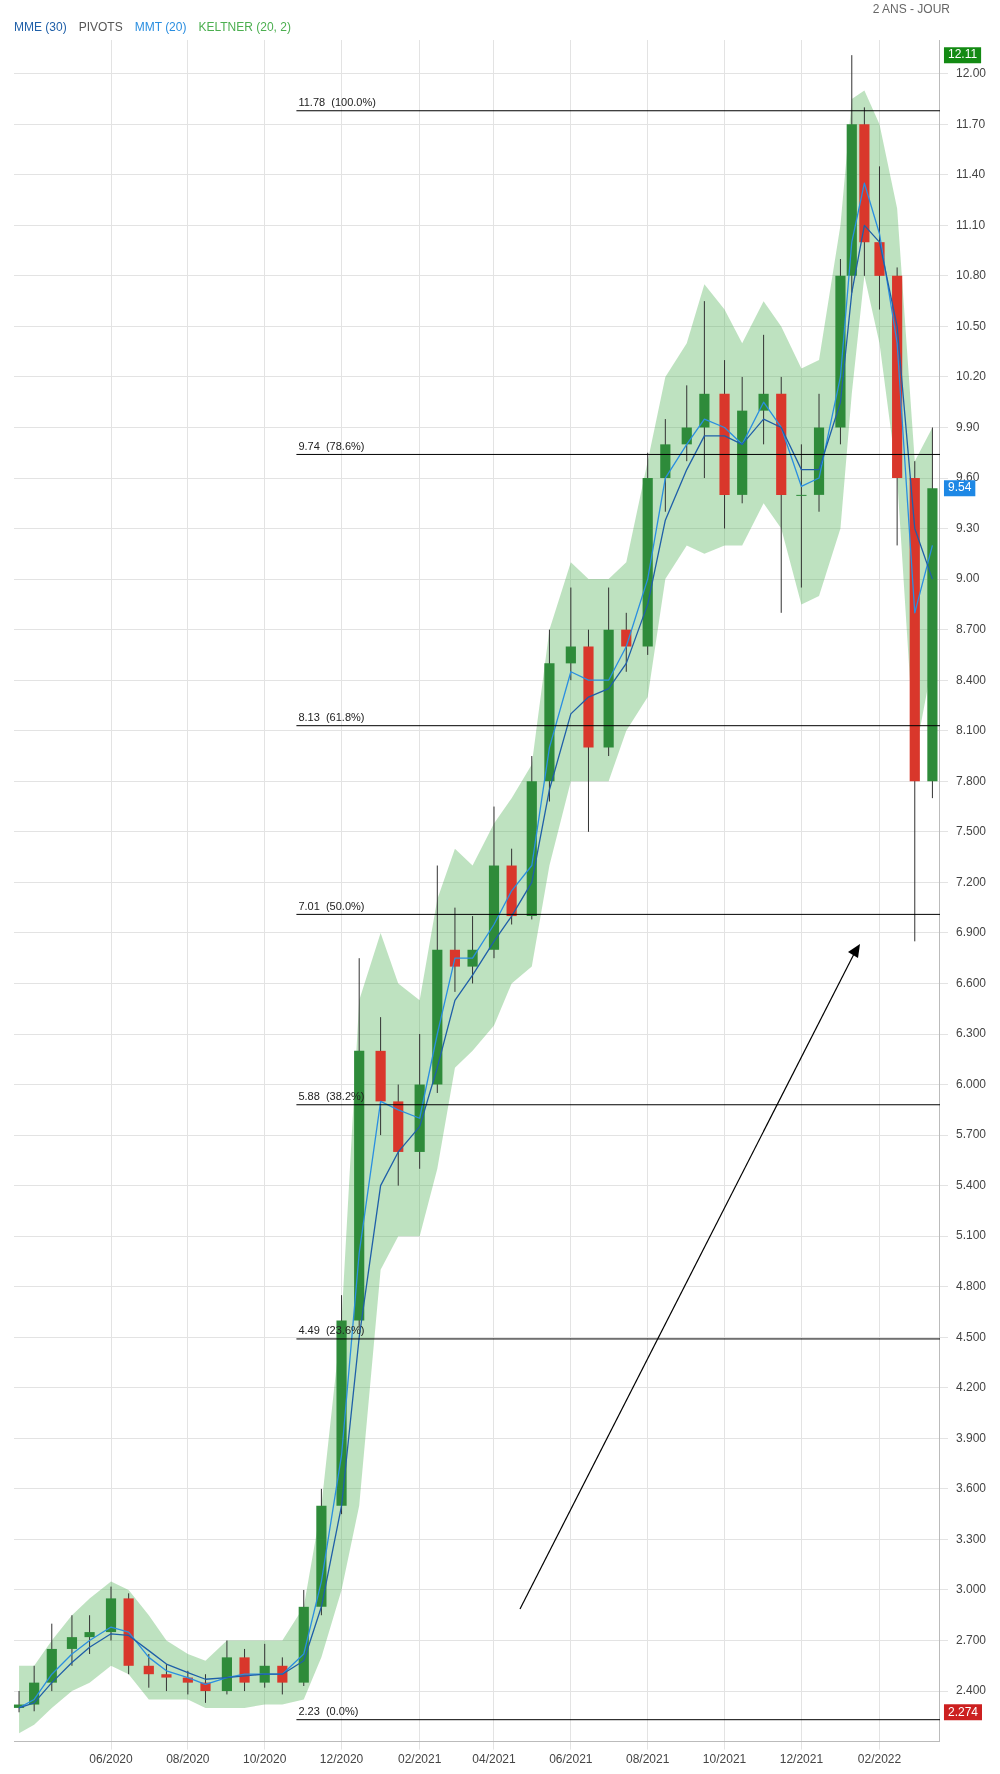  I want to click on y-tick-label: 9.90, so click(967, 426).